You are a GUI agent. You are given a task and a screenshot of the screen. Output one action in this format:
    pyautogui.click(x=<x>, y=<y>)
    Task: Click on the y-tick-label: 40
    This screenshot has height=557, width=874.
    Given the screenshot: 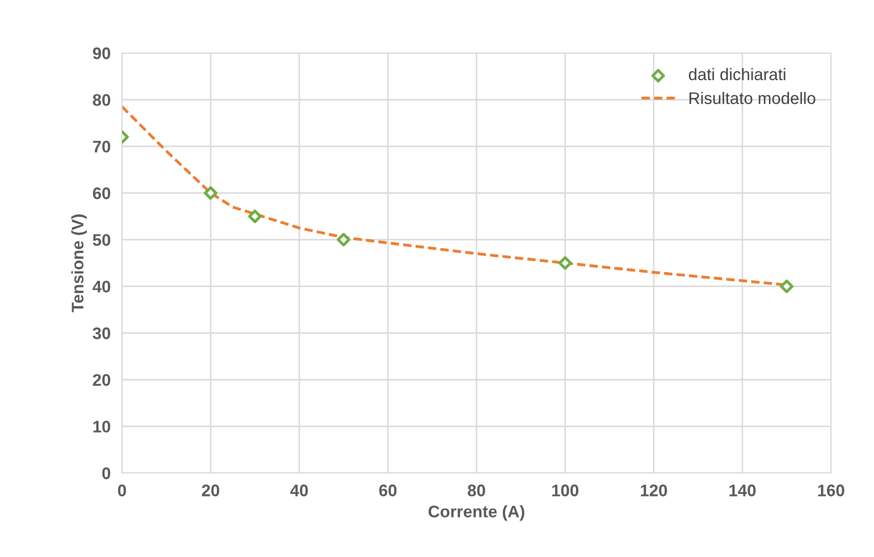 What is the action you would take?
    pyautogui.click(x=101, y=286)
    